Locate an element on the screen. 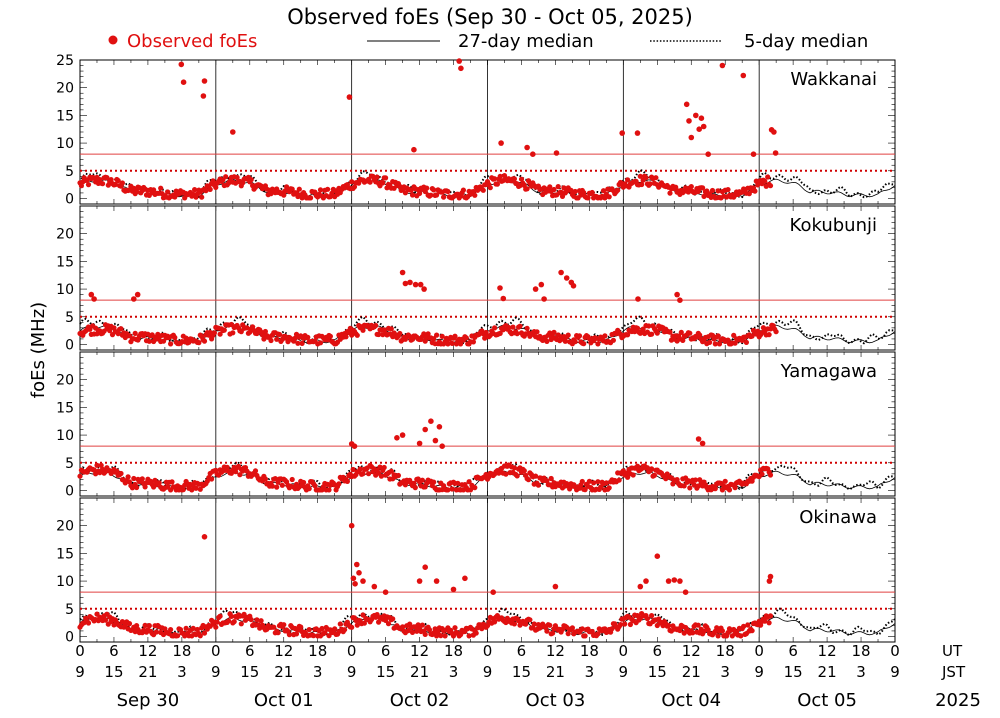 This screenshot has height=718, width=1000. x-tick-label-jst: 15 is located at coordinates (113, 672).